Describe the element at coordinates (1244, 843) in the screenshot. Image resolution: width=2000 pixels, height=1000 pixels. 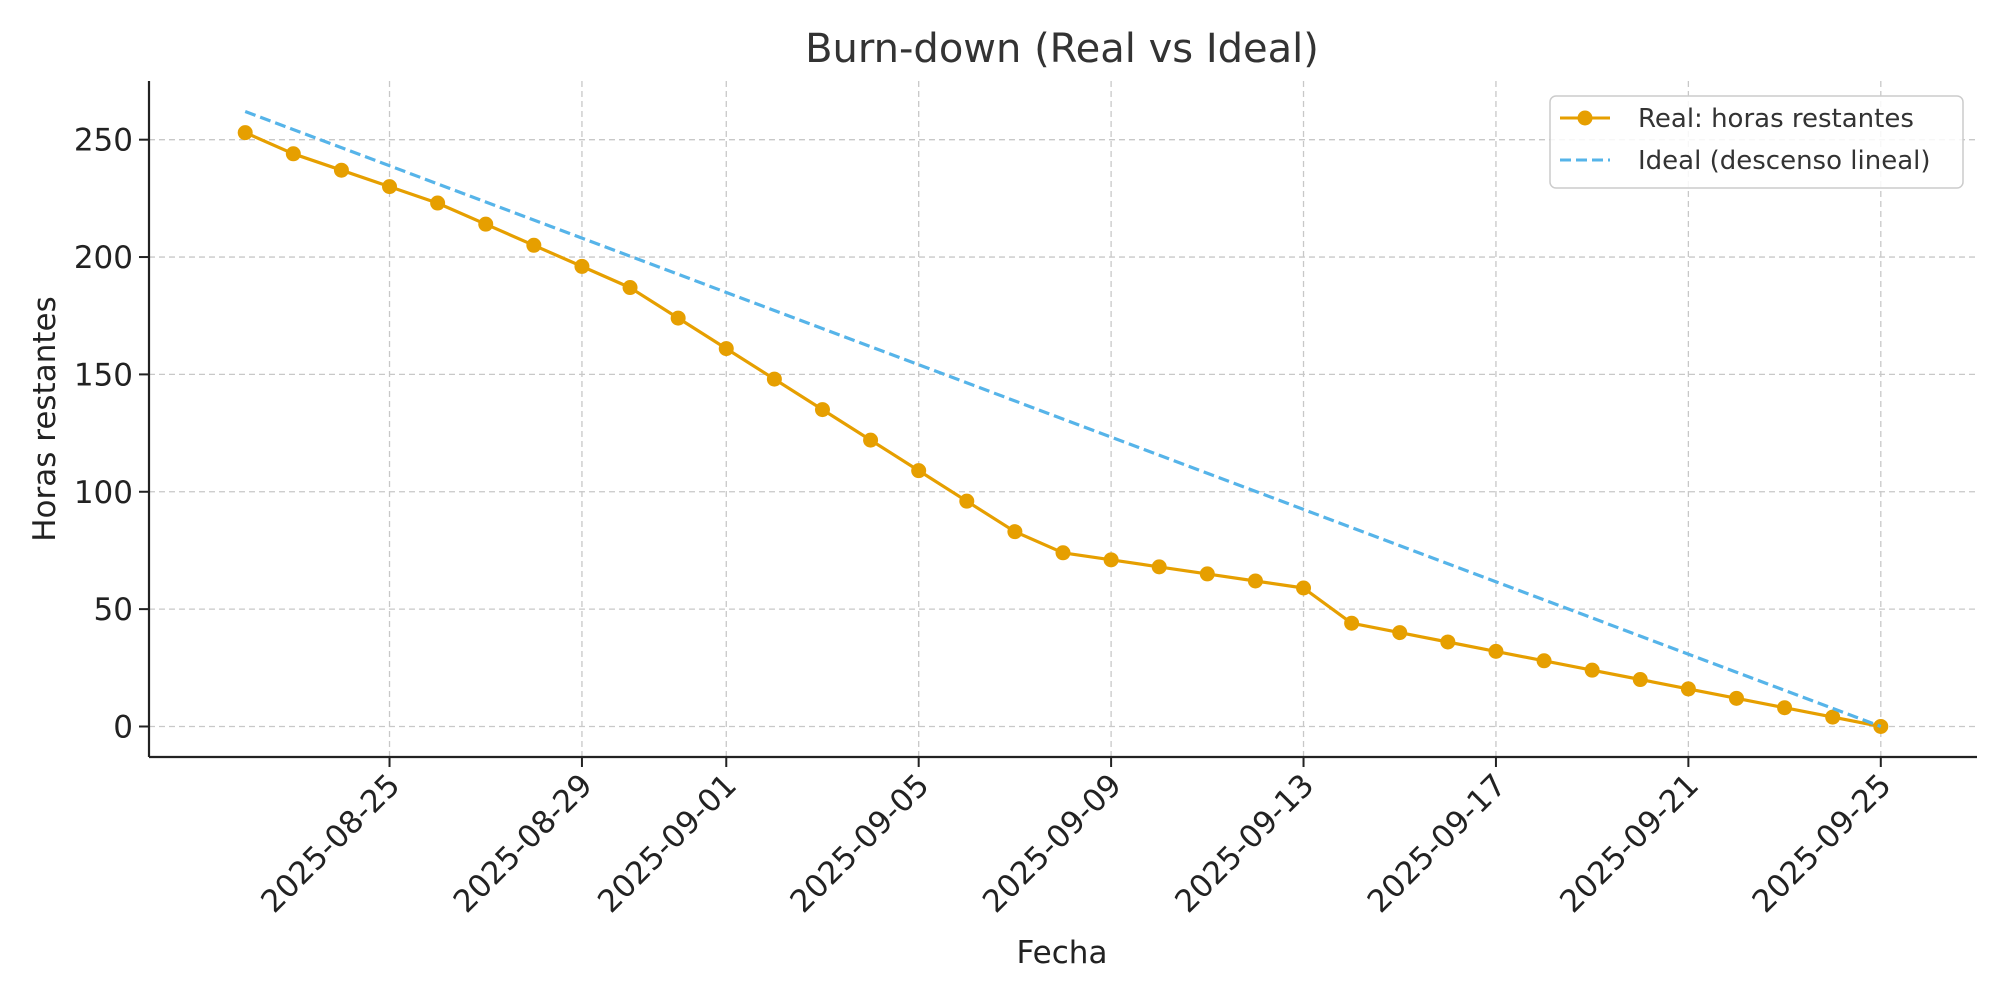
I see `x-tick-label: 2025-09-13` at that location.